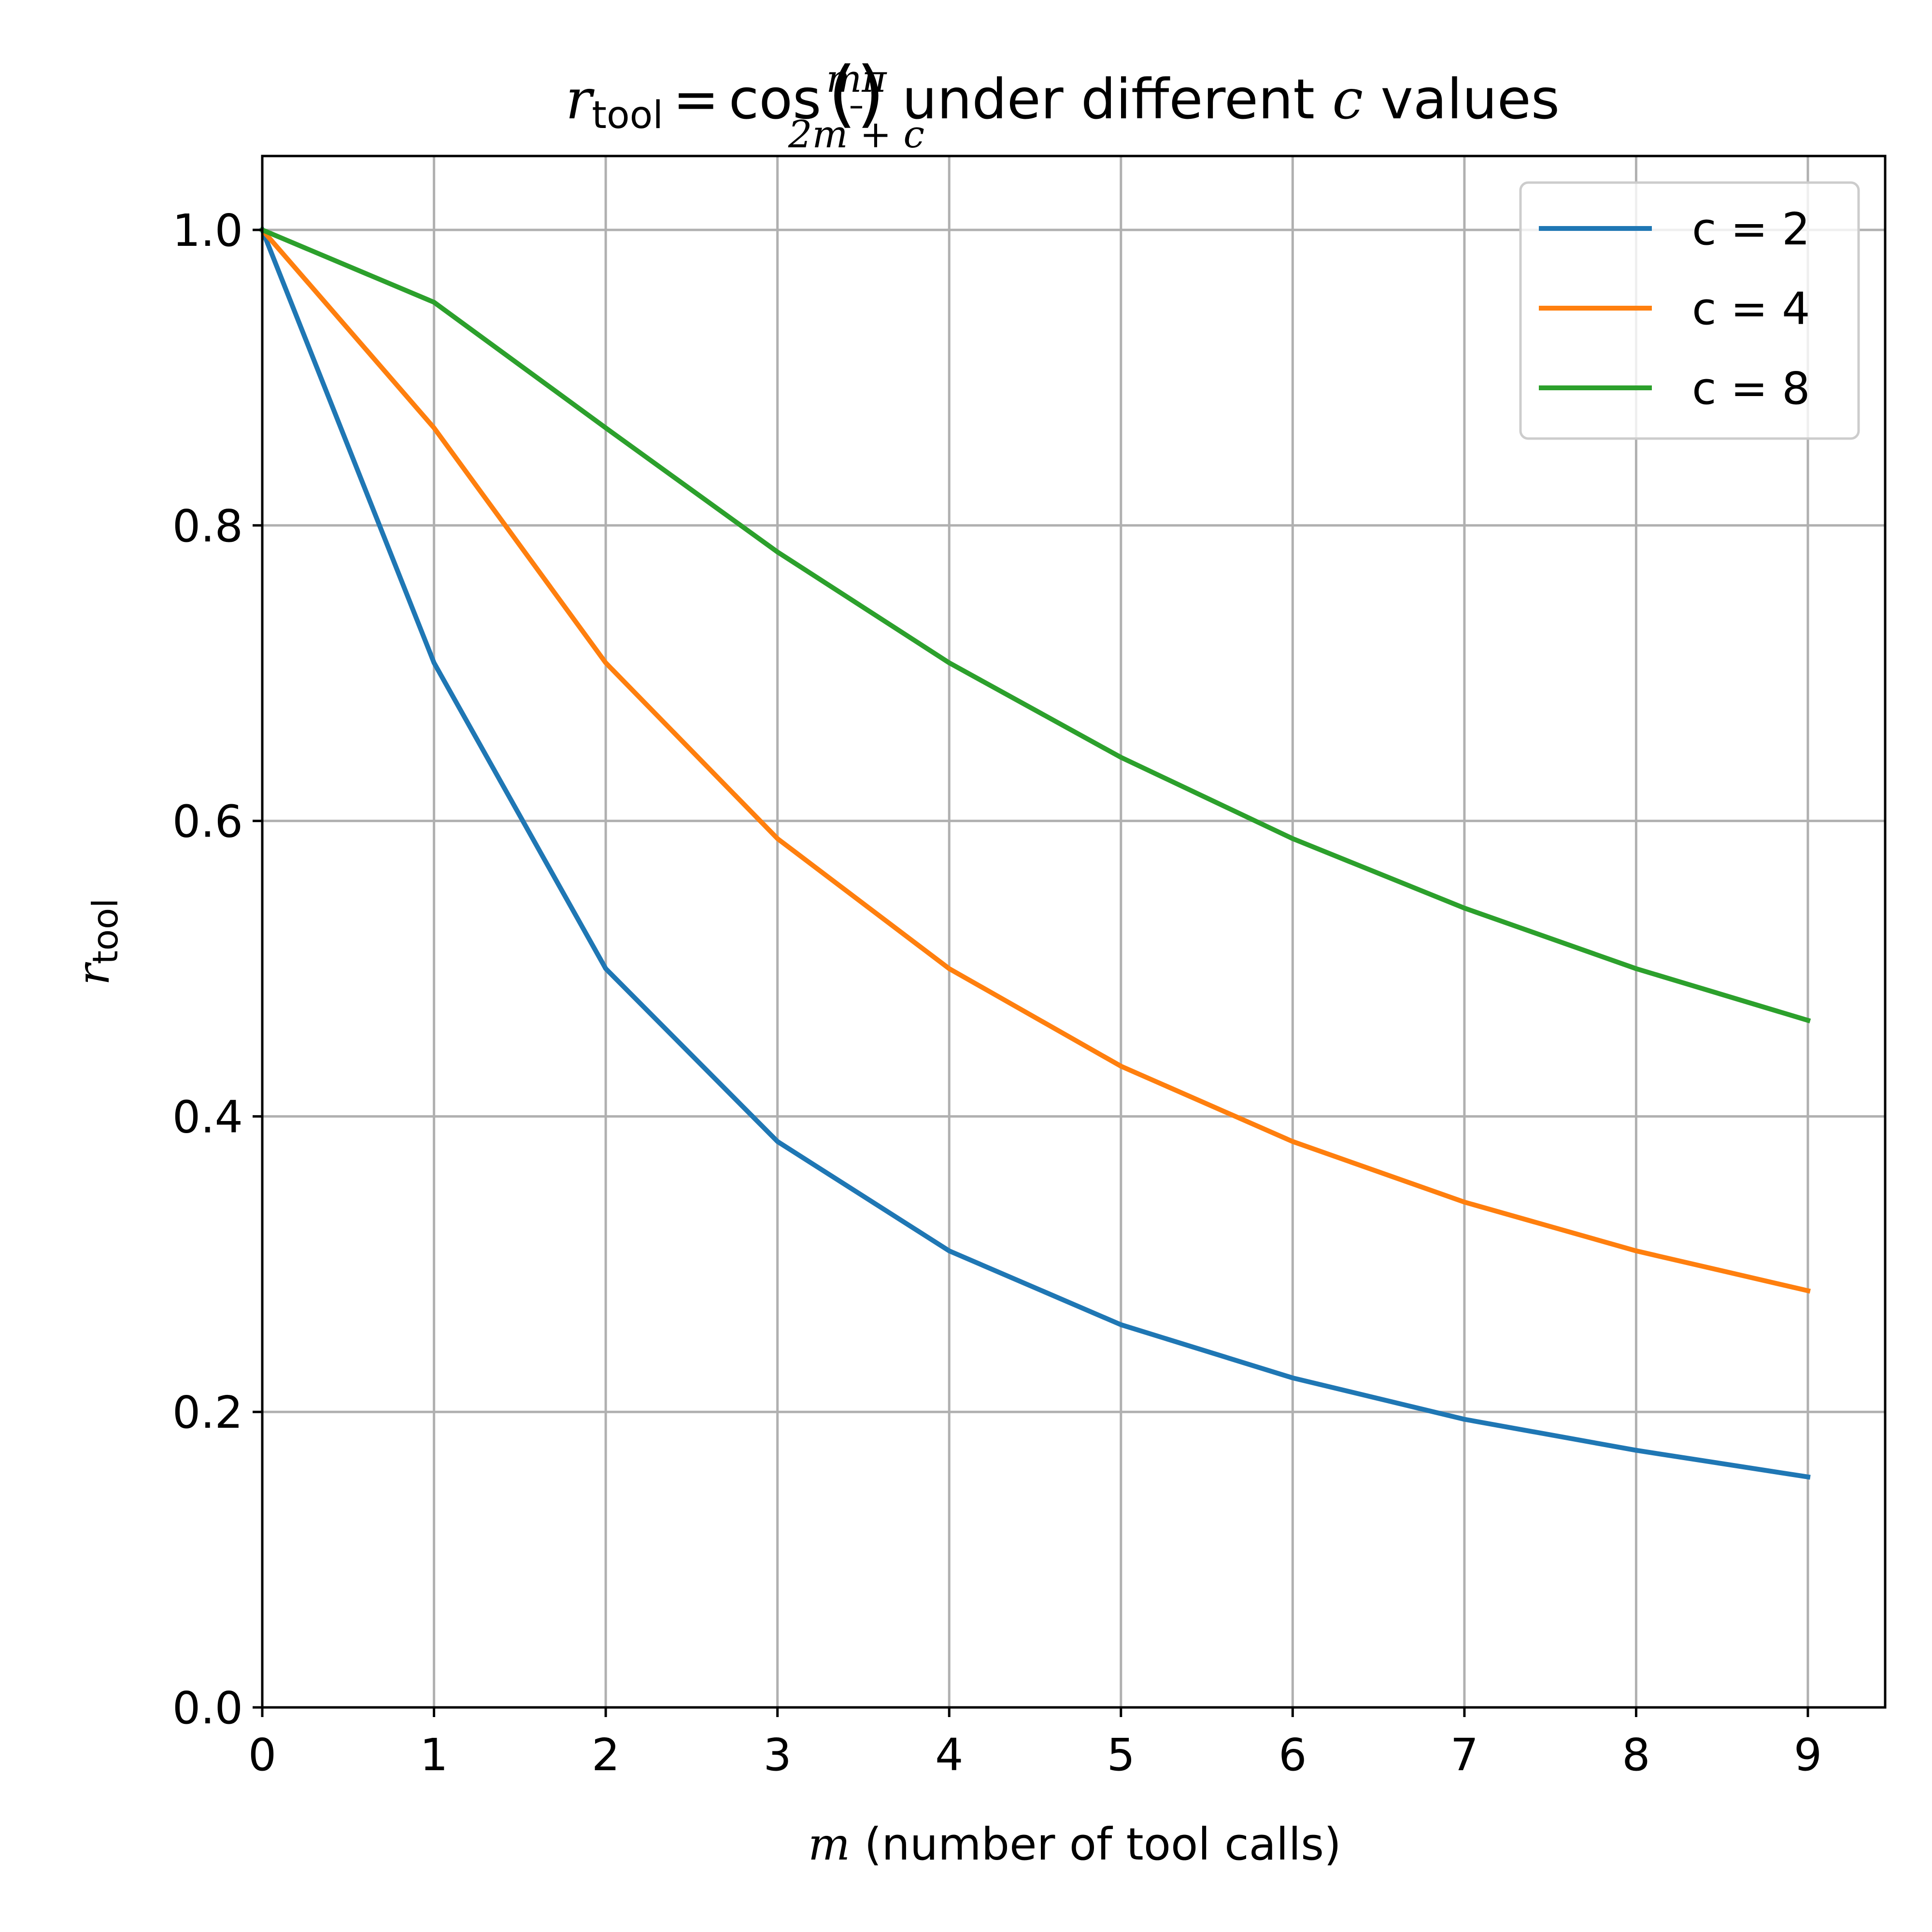 Image resolution: width=1932 pixels, height=1932 pixels. I want to click on legend-box, so click(1689, 310).